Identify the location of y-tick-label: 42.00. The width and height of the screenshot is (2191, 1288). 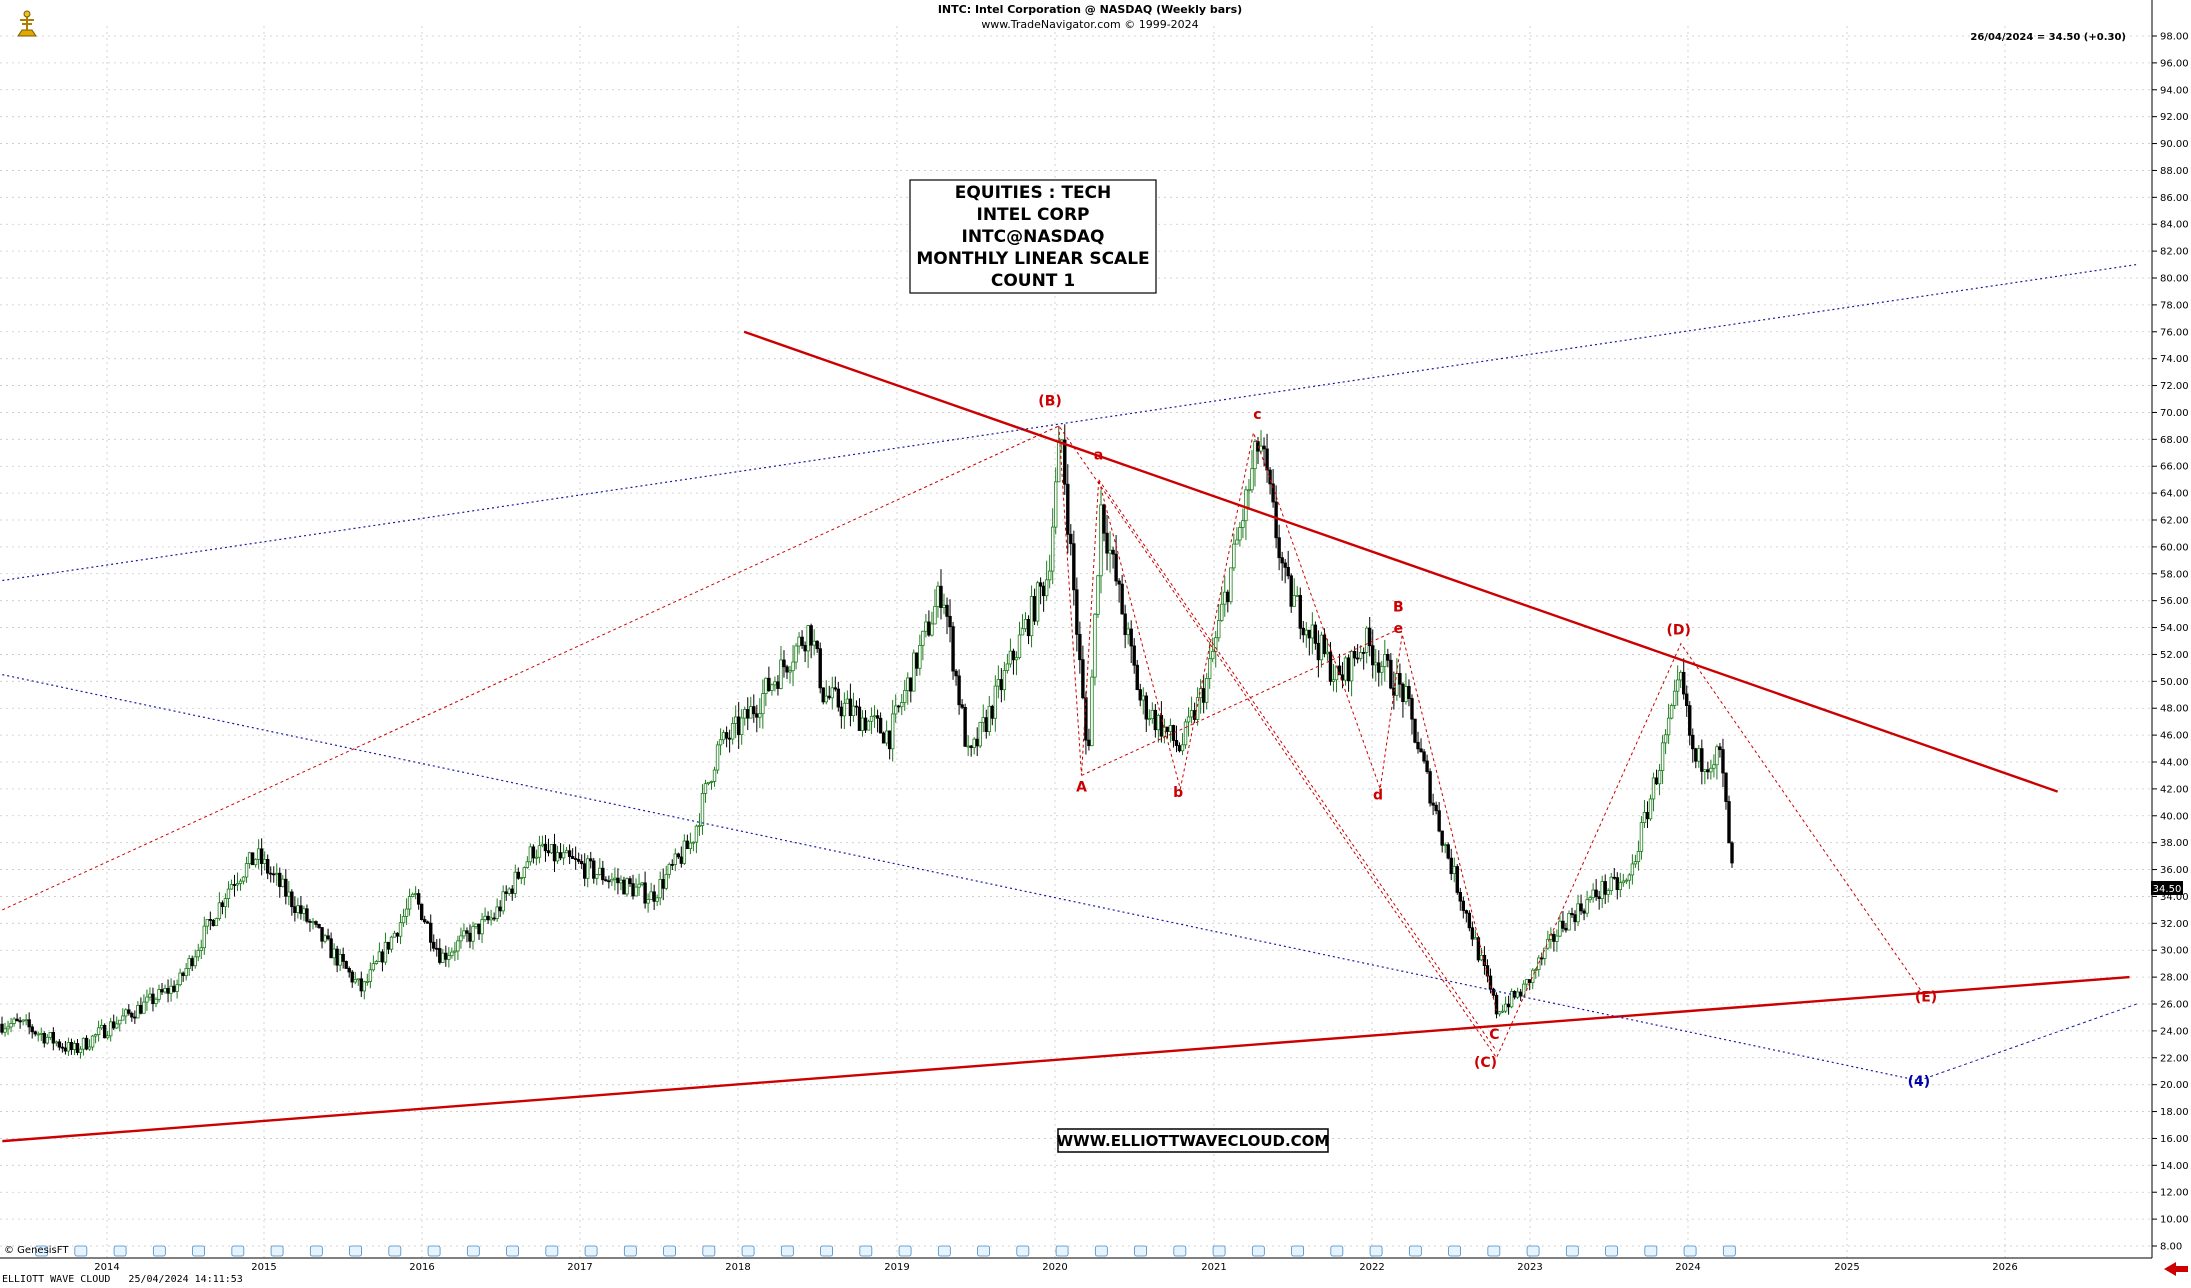
(2174, 789).